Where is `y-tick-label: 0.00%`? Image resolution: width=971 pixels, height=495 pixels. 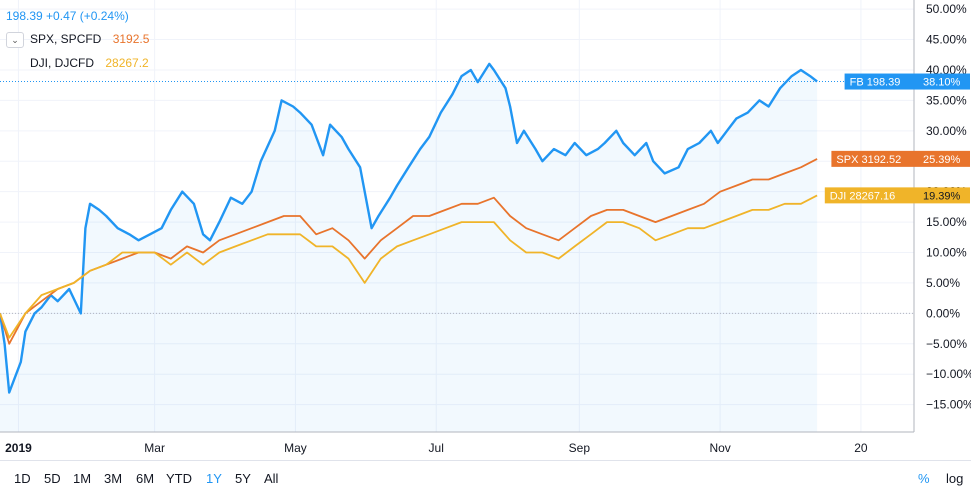
y-tick-label: 0.00% is located at coordinates (943, 313).